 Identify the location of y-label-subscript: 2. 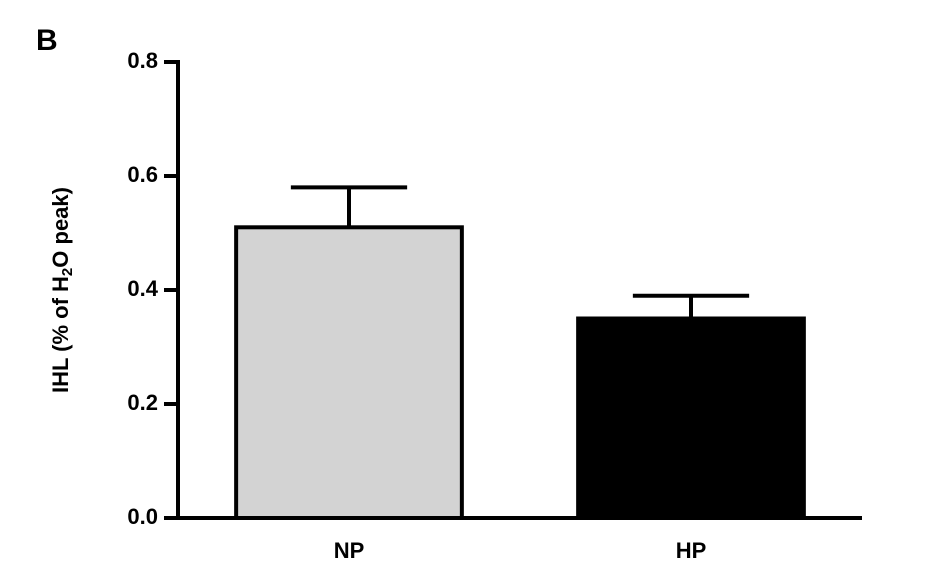
(67, 272).